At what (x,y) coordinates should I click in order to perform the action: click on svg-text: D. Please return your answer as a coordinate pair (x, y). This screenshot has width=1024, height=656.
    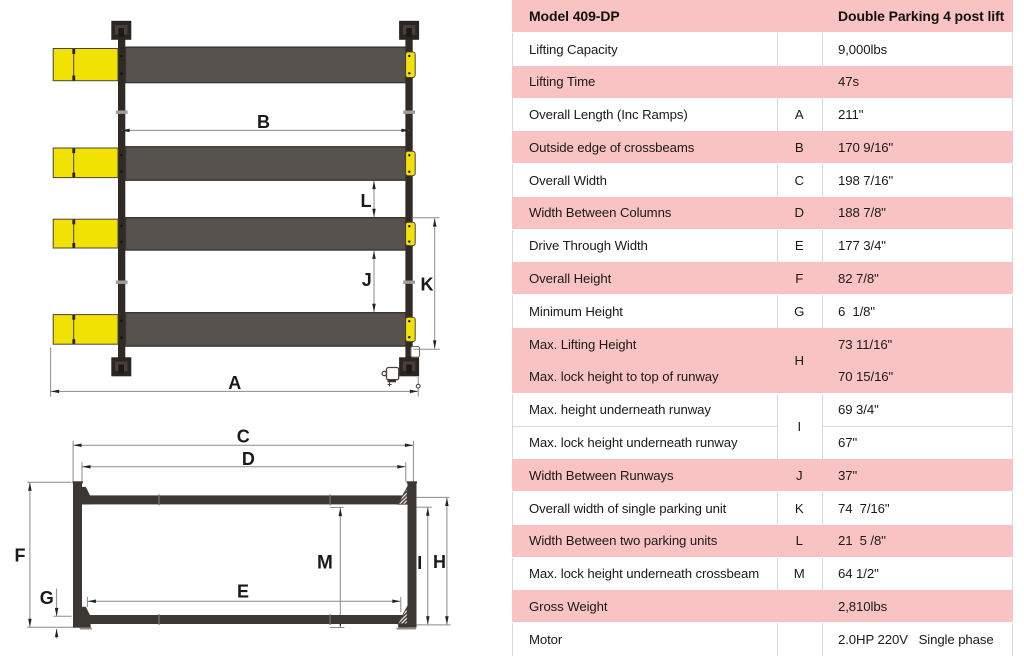
    Looking at the image, I should click on (248, 459).